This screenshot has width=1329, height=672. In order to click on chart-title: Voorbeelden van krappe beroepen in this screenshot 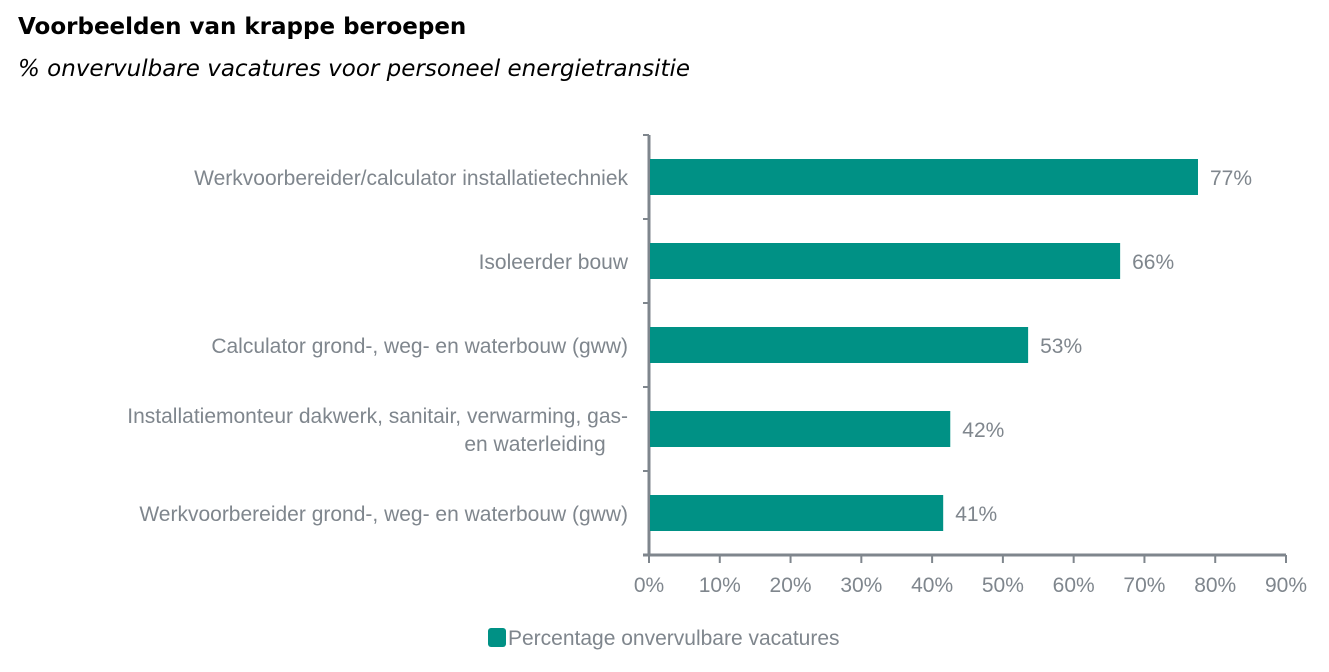, I will do `click(242, 27)`.